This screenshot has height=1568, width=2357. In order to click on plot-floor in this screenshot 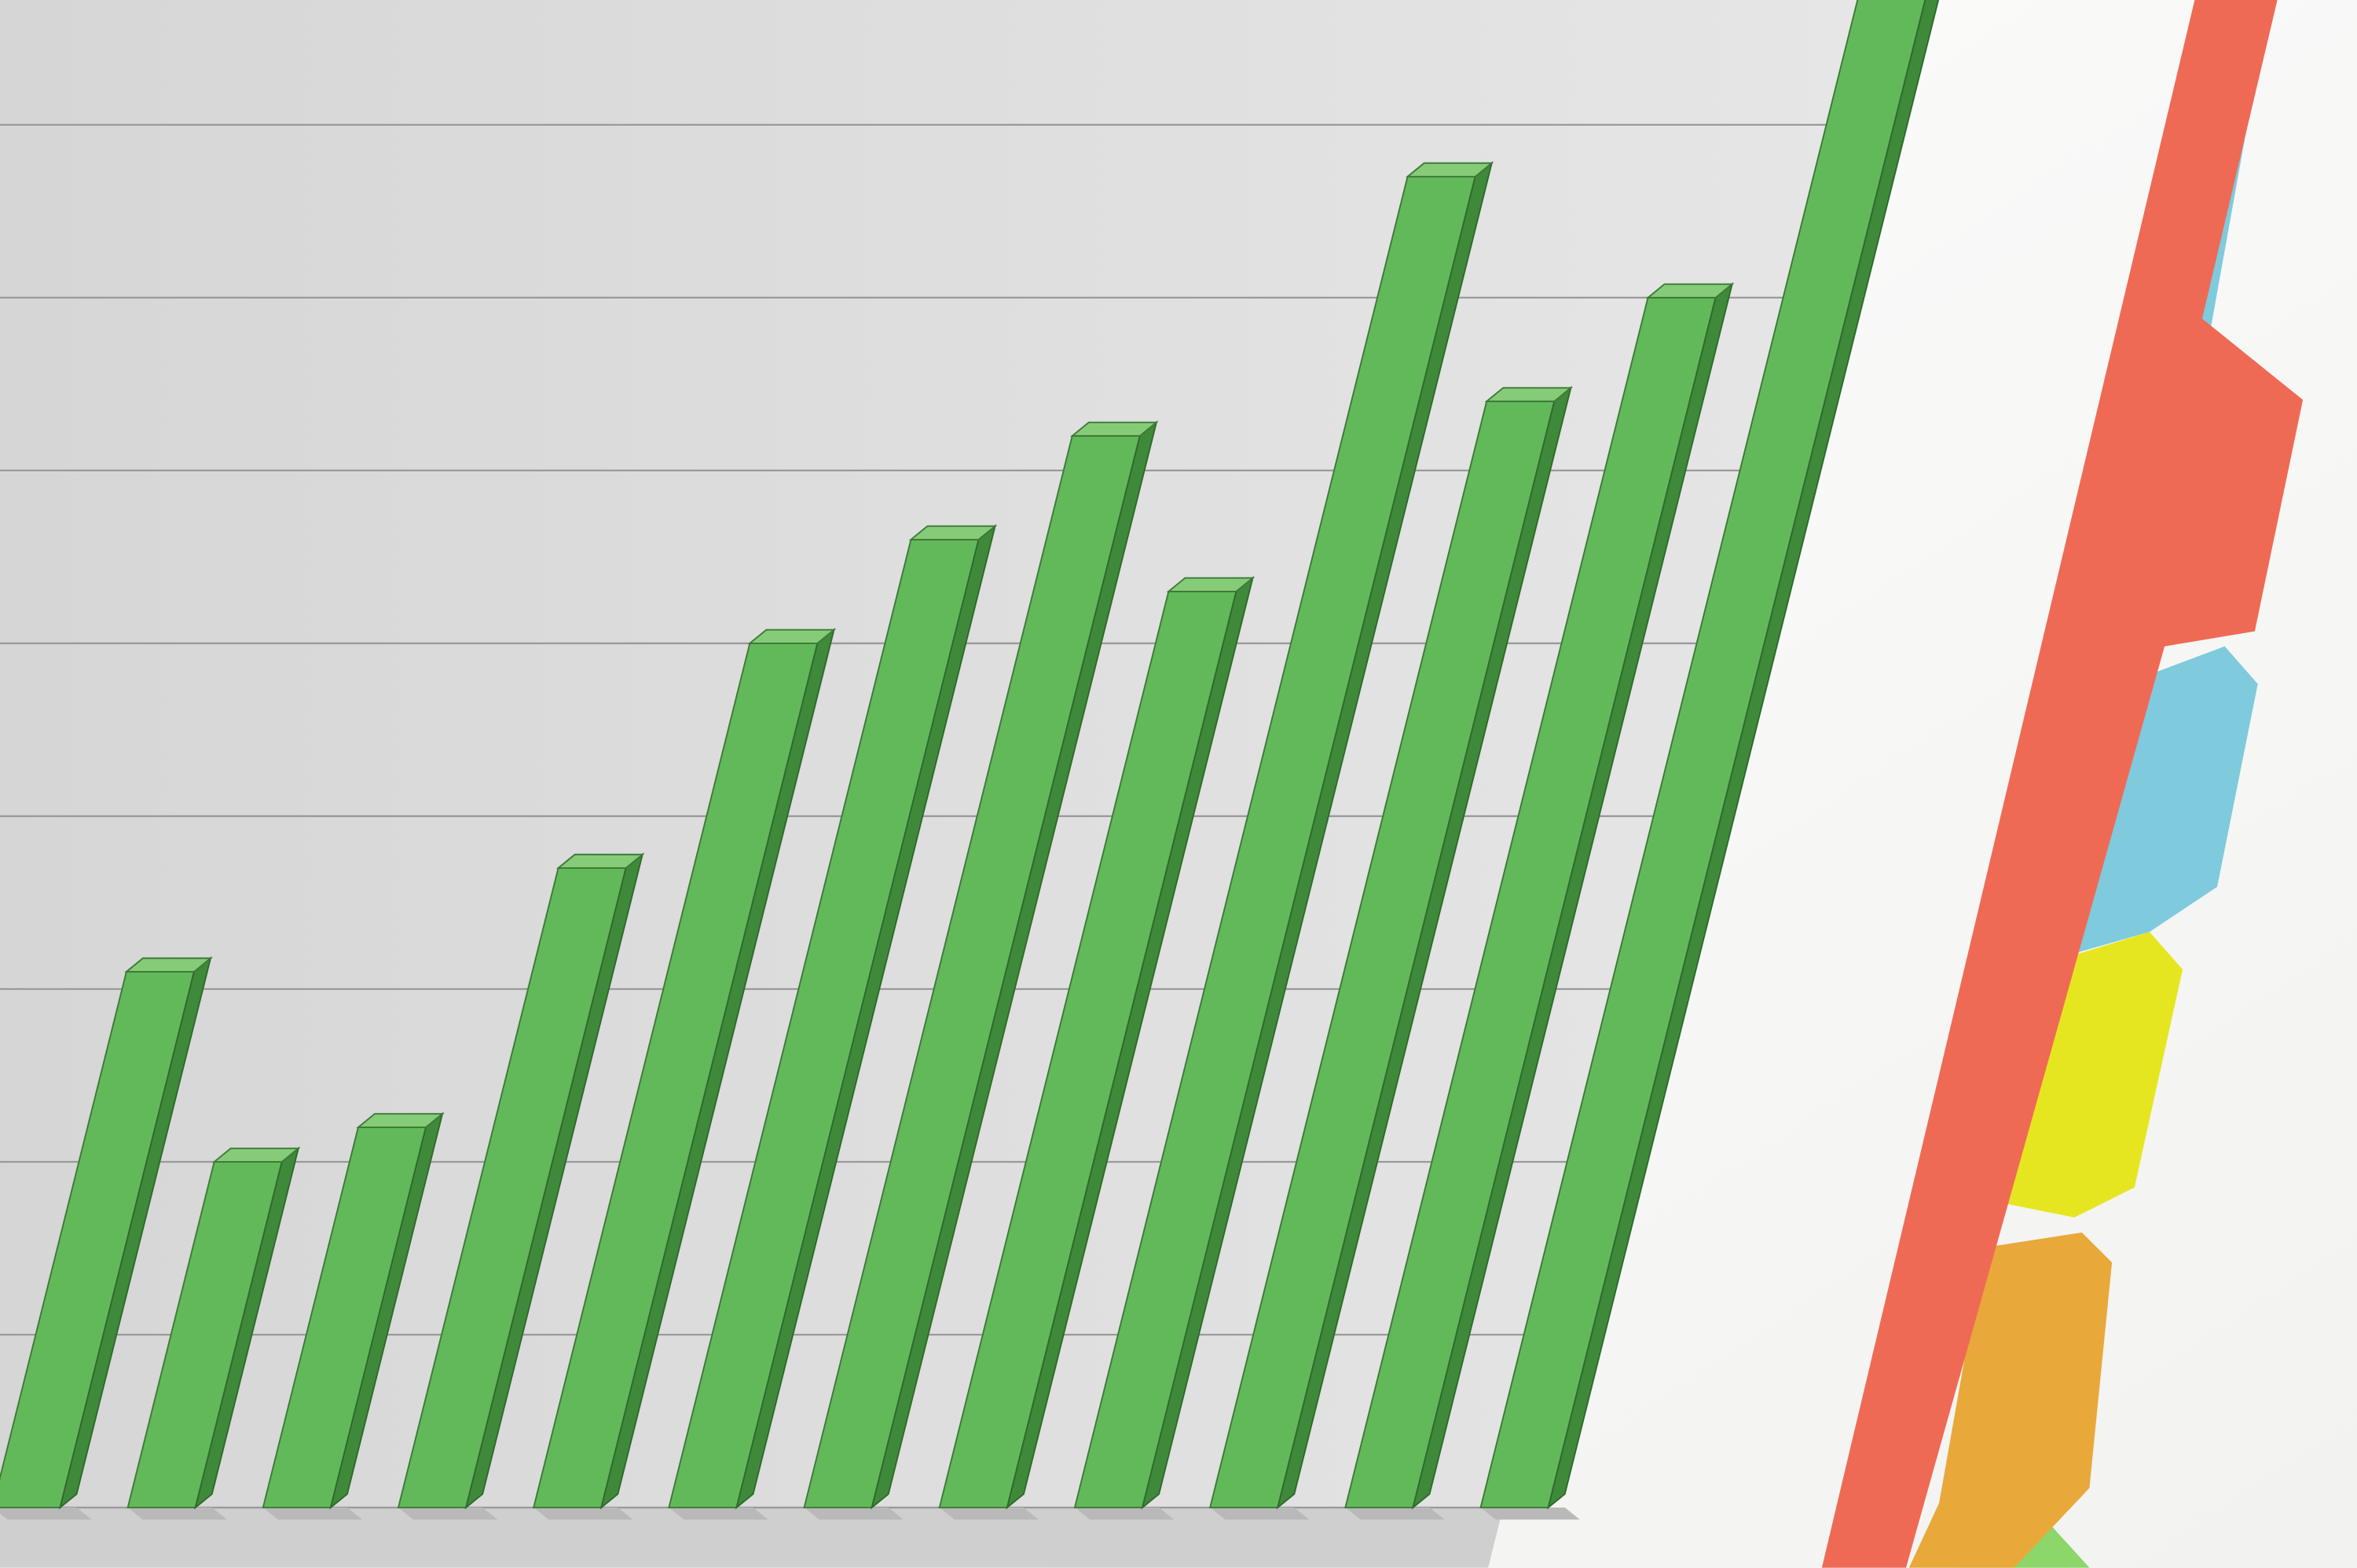, I will do `click(752, 1538)`.